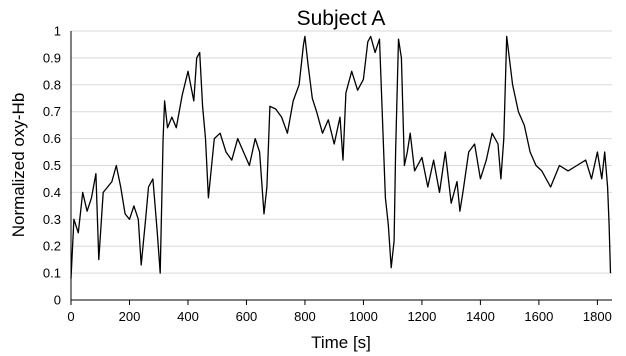 This screenshot has height=356, width=626. Describe the element at coordinates (188, 316) in the screenshot. I see `x-tick-label: 400` at that location.